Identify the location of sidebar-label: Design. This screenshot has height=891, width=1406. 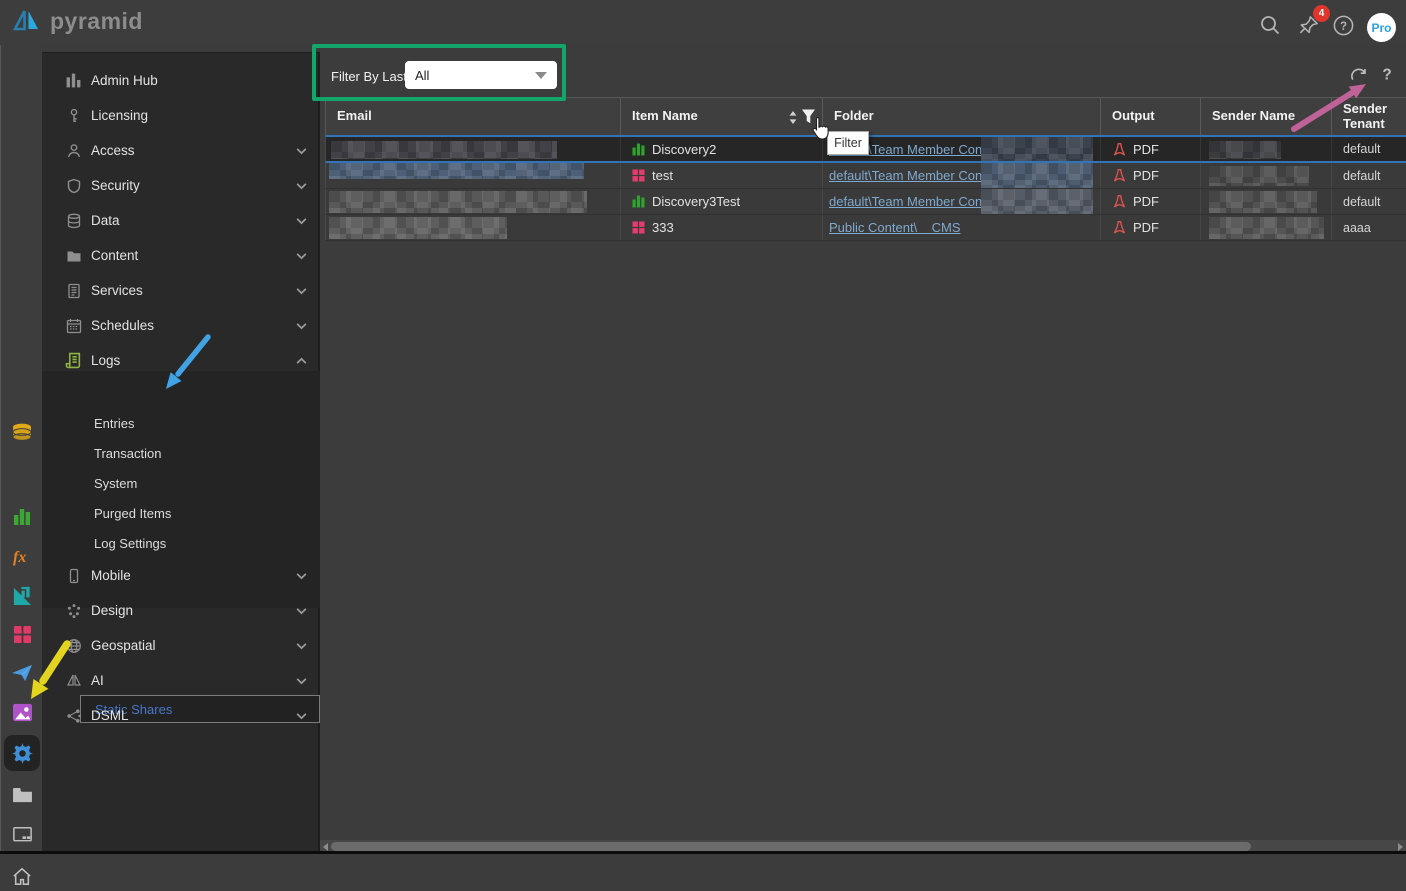
(112, 610).